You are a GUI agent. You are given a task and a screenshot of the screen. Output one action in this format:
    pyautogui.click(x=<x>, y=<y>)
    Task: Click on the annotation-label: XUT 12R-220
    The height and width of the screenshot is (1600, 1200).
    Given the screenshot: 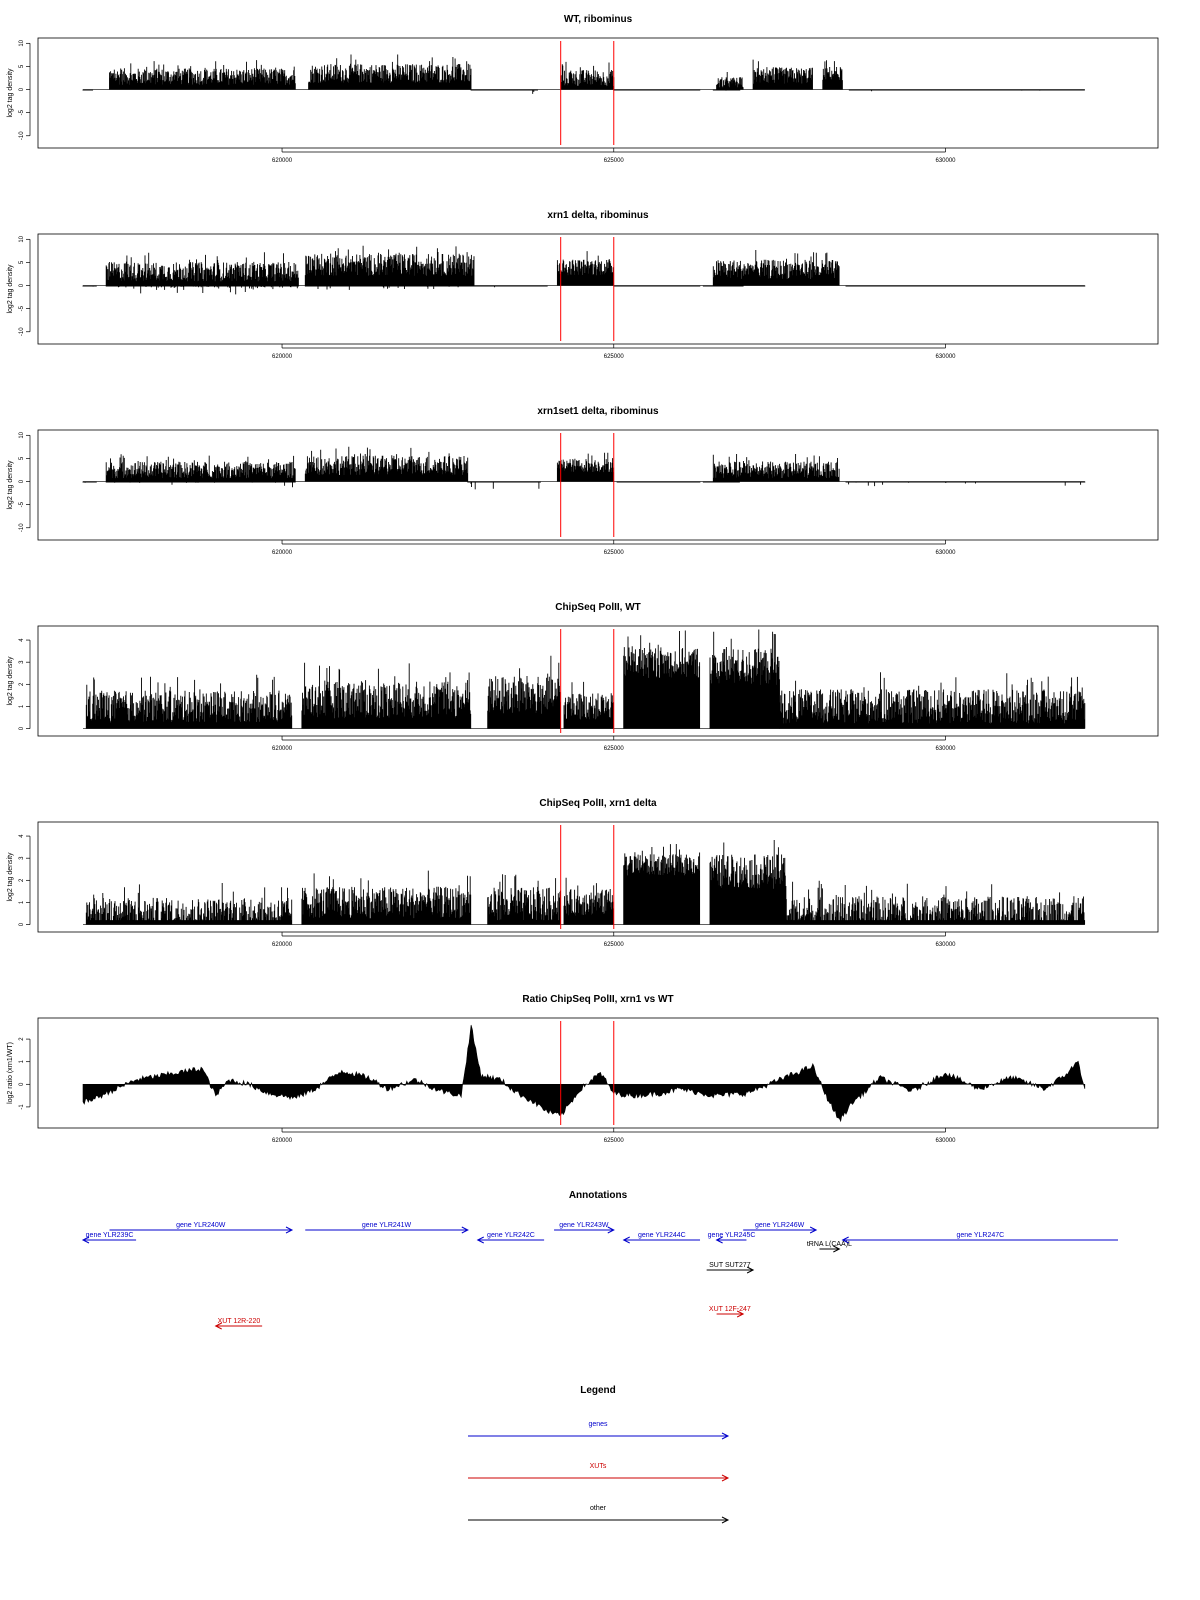 What is the action you would take?
    pyautogui.click(x=239, y=1321)
    